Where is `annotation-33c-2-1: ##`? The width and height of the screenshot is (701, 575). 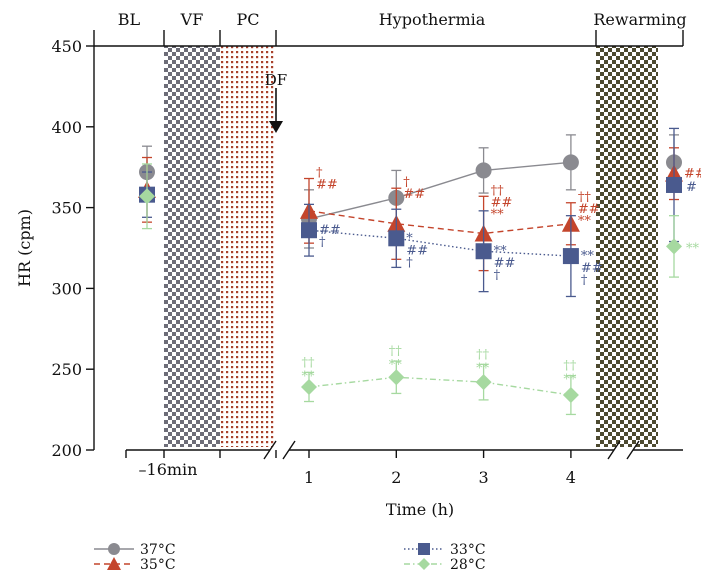 annotation-33c-2-1: ## is located at coordinates (417, 250).